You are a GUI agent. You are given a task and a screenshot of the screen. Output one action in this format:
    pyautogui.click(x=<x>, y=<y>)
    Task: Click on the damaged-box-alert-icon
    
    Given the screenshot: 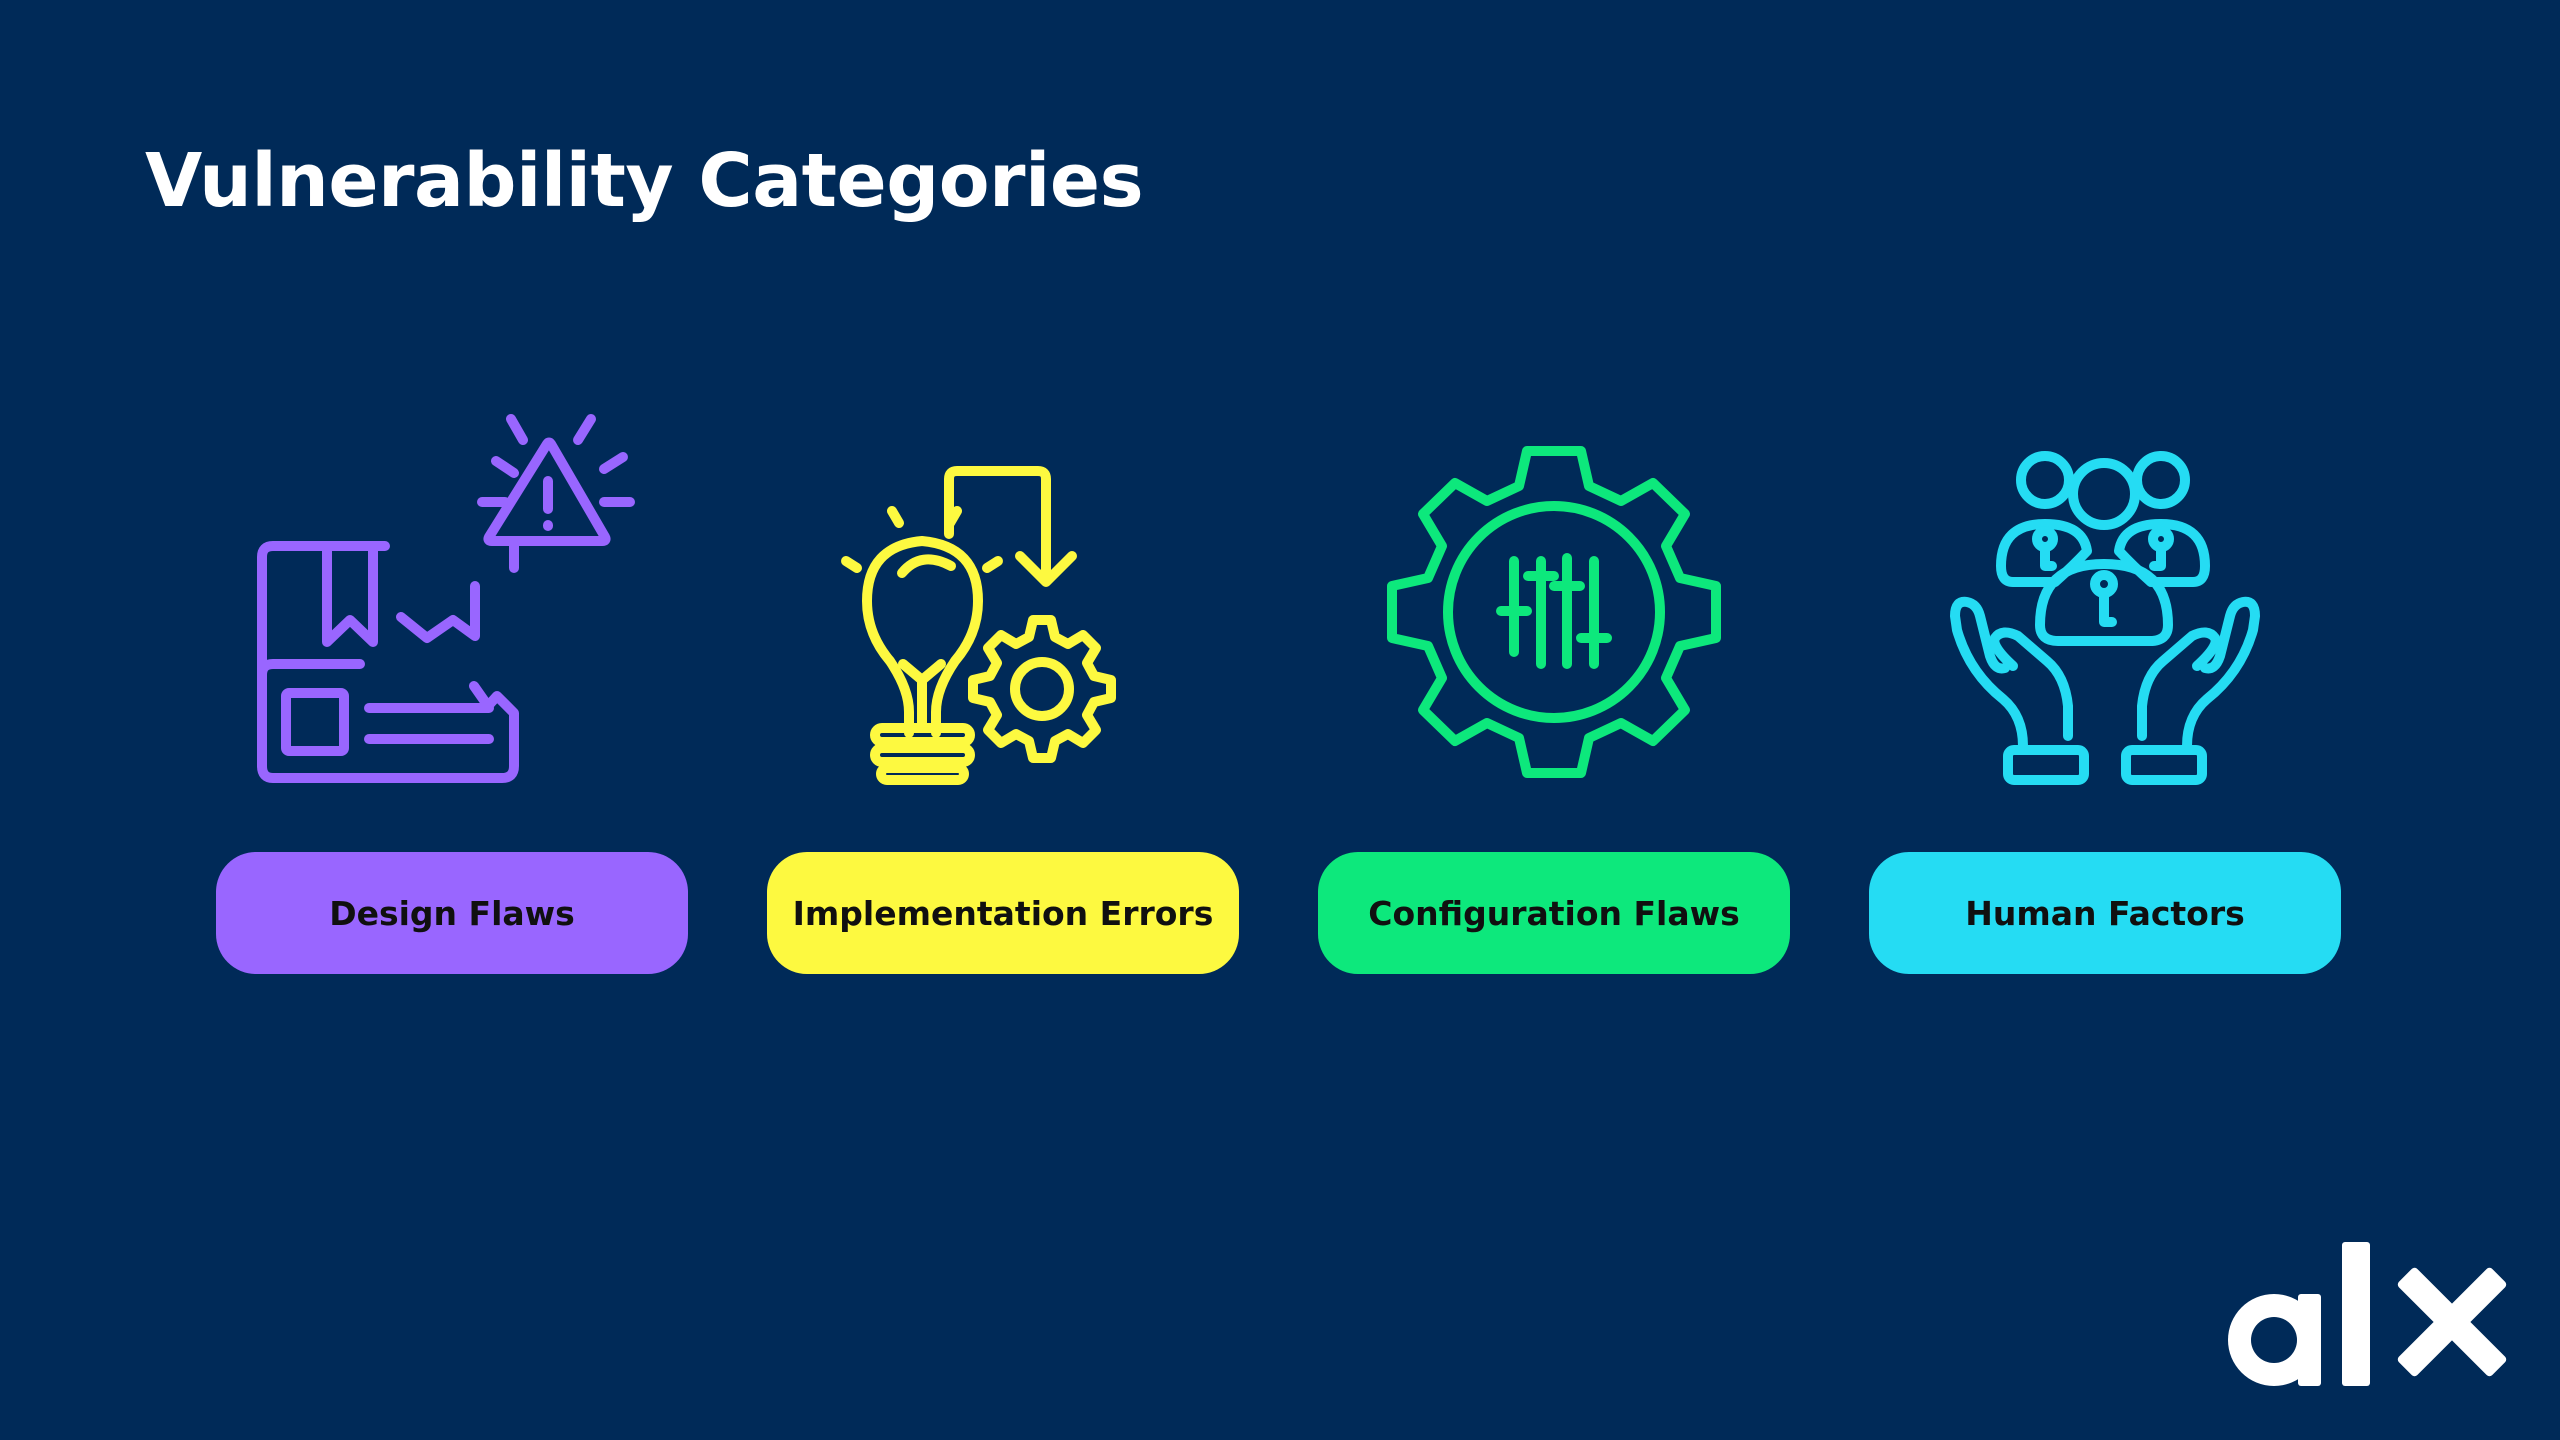 What is the action you would take?
    pyautogui.click(x=452, y=596)
    